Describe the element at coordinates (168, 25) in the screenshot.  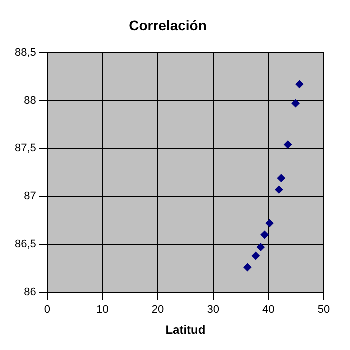
I see `chart-title: Correlación` at that location.